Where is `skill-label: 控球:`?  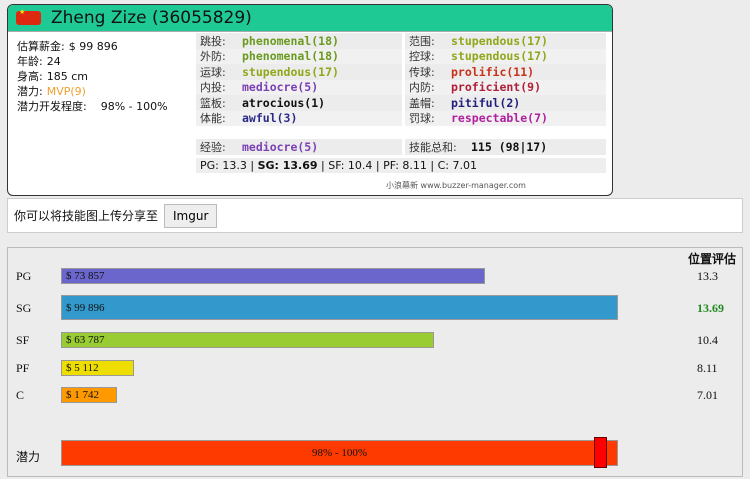 skill-label: 控球: is located at coordinates (422, 57).